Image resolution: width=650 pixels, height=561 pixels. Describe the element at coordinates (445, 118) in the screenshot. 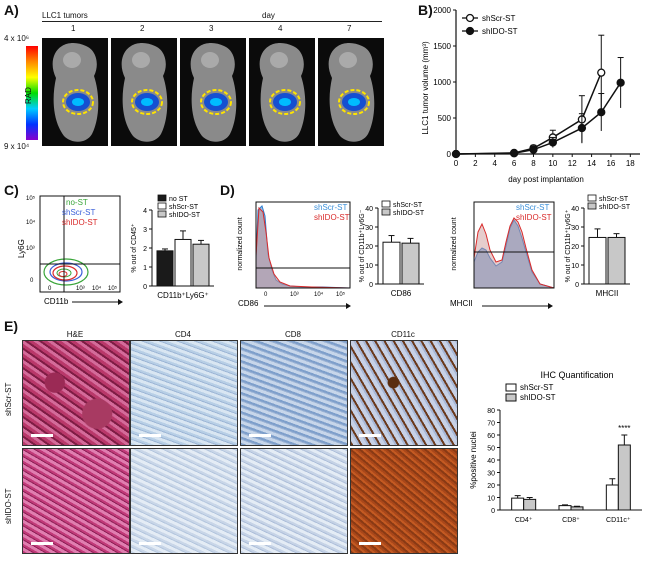

I see `y-tick-label: 500` at that location.